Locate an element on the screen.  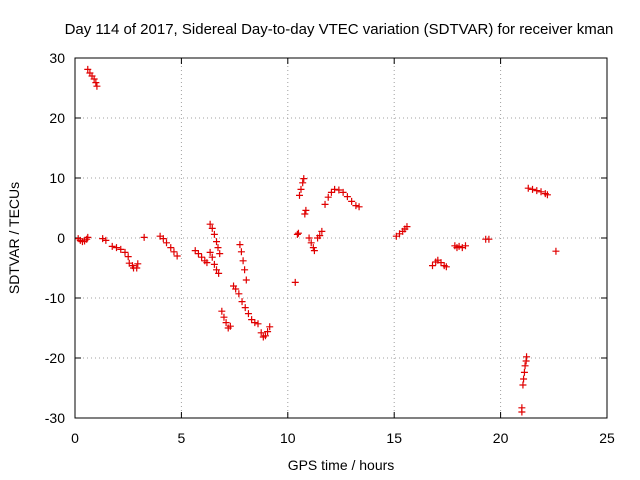
x-axis-label: GPS time / hours is located at coordinates (341, 465).